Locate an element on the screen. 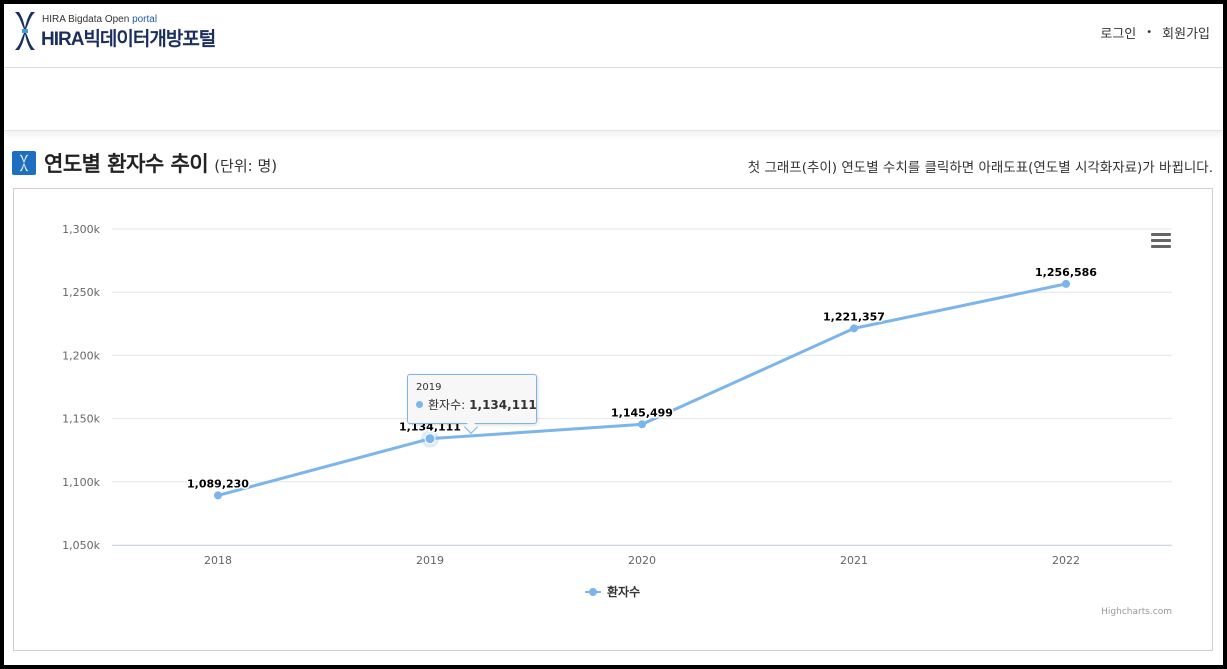 The width and height of the screenshot is (1227, 669). y-tick-label: 1,050k is located at coordinates (81, 545).